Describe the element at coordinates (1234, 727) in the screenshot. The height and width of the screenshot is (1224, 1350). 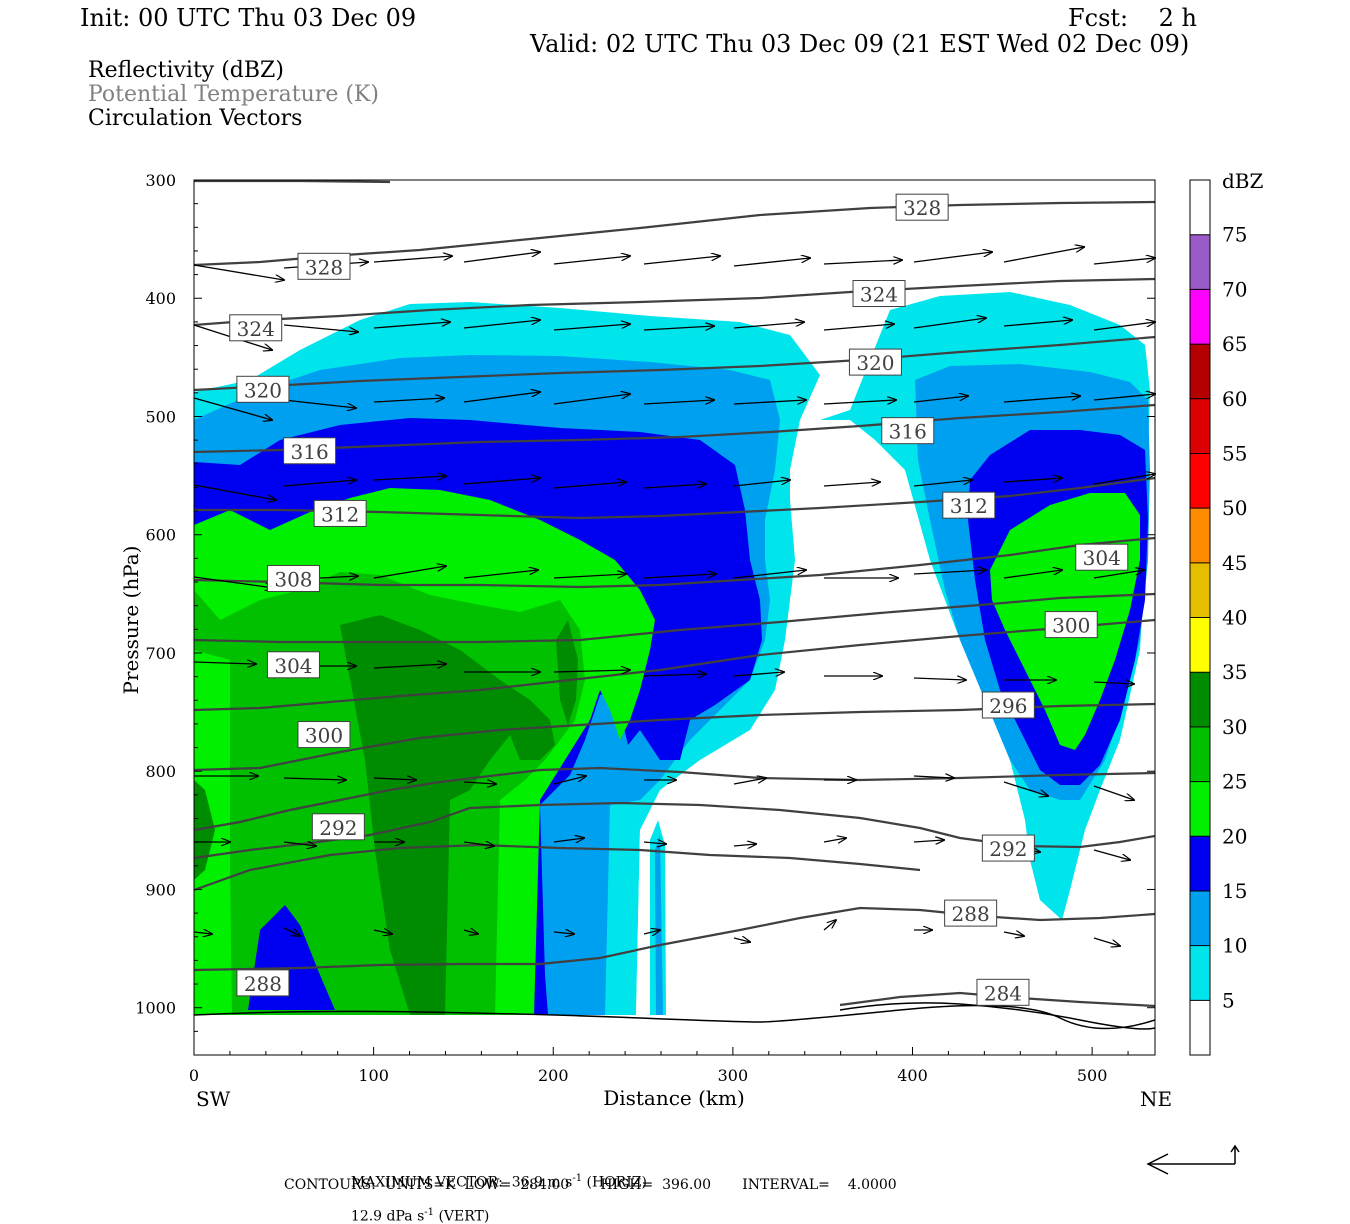
I see `colorbar-label: 30` at that location.